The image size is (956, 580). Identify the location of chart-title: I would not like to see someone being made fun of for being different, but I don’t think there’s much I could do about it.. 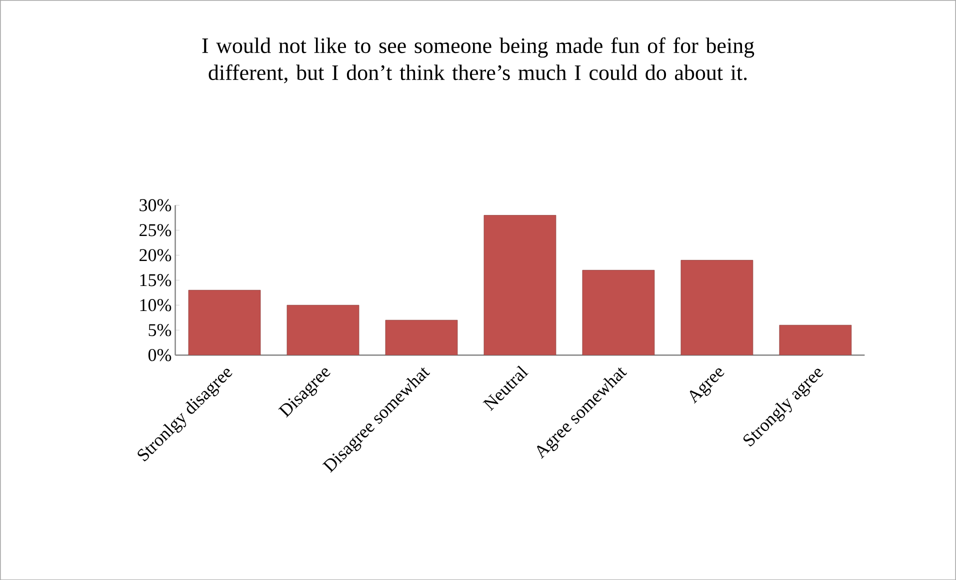
(478, 60).